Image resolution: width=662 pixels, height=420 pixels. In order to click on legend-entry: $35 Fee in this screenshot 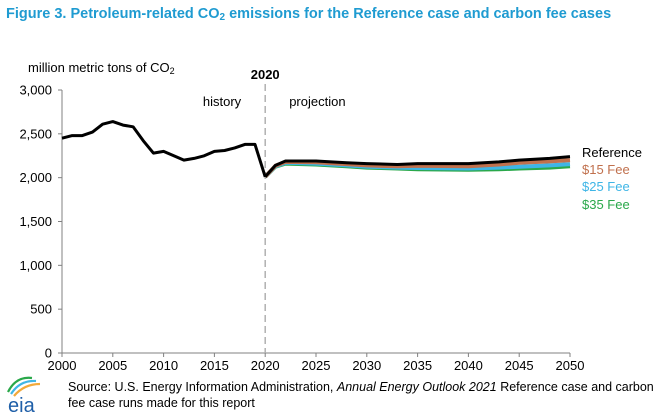, I will do `click(606, 204)`.